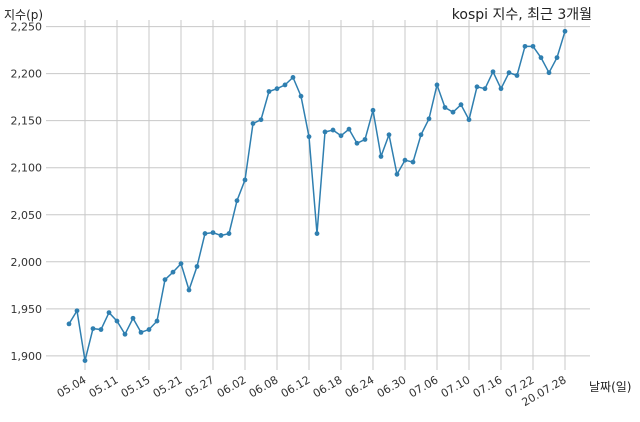 The width and height of the screenshot is (640, 422). What do you see at coordinates (24, 15) in the screenshot?
I see `y-axis-label: 지수(p)` at bounding box center [24, 15].